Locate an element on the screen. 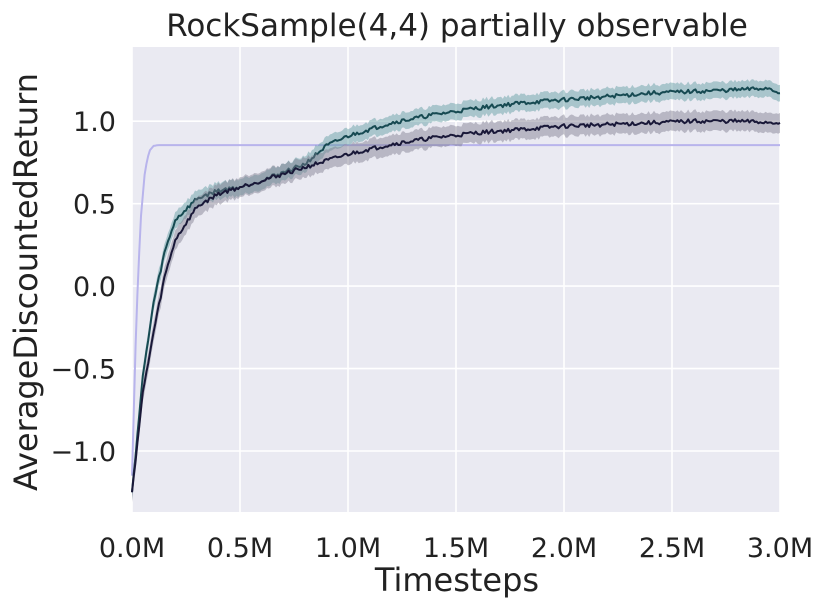 The width and height of the screenshot is (830, 611). x-tick-labels: 0.0M 0.5M 1.0M 1.5M 2.0M 2.5M 3.0M is located at coordinates (456, 548).